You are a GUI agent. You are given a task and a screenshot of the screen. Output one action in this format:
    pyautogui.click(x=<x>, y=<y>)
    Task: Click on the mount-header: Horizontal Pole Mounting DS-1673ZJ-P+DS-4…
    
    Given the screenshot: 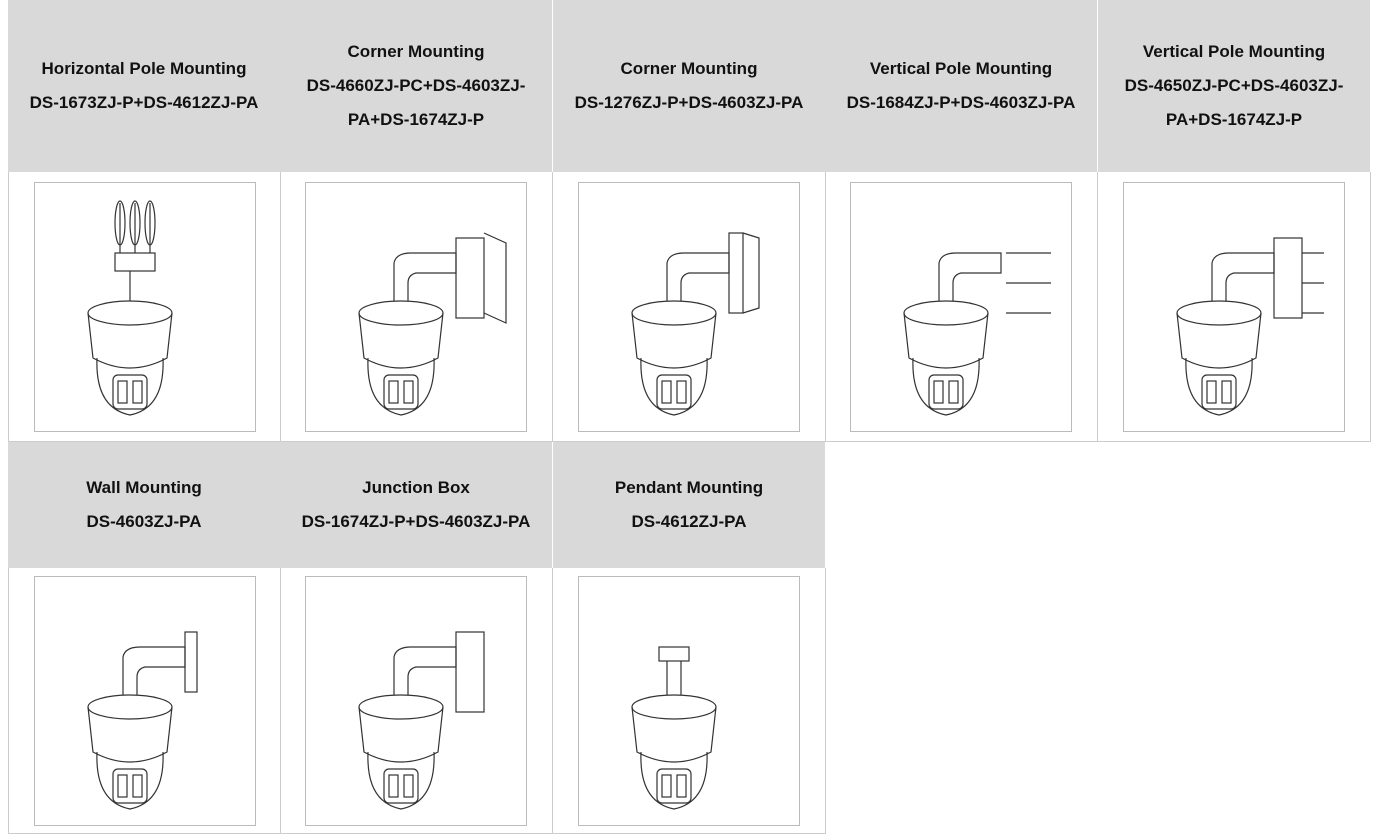 What is the action you would take?
    pyautogui.click(x=144, y=86)
    